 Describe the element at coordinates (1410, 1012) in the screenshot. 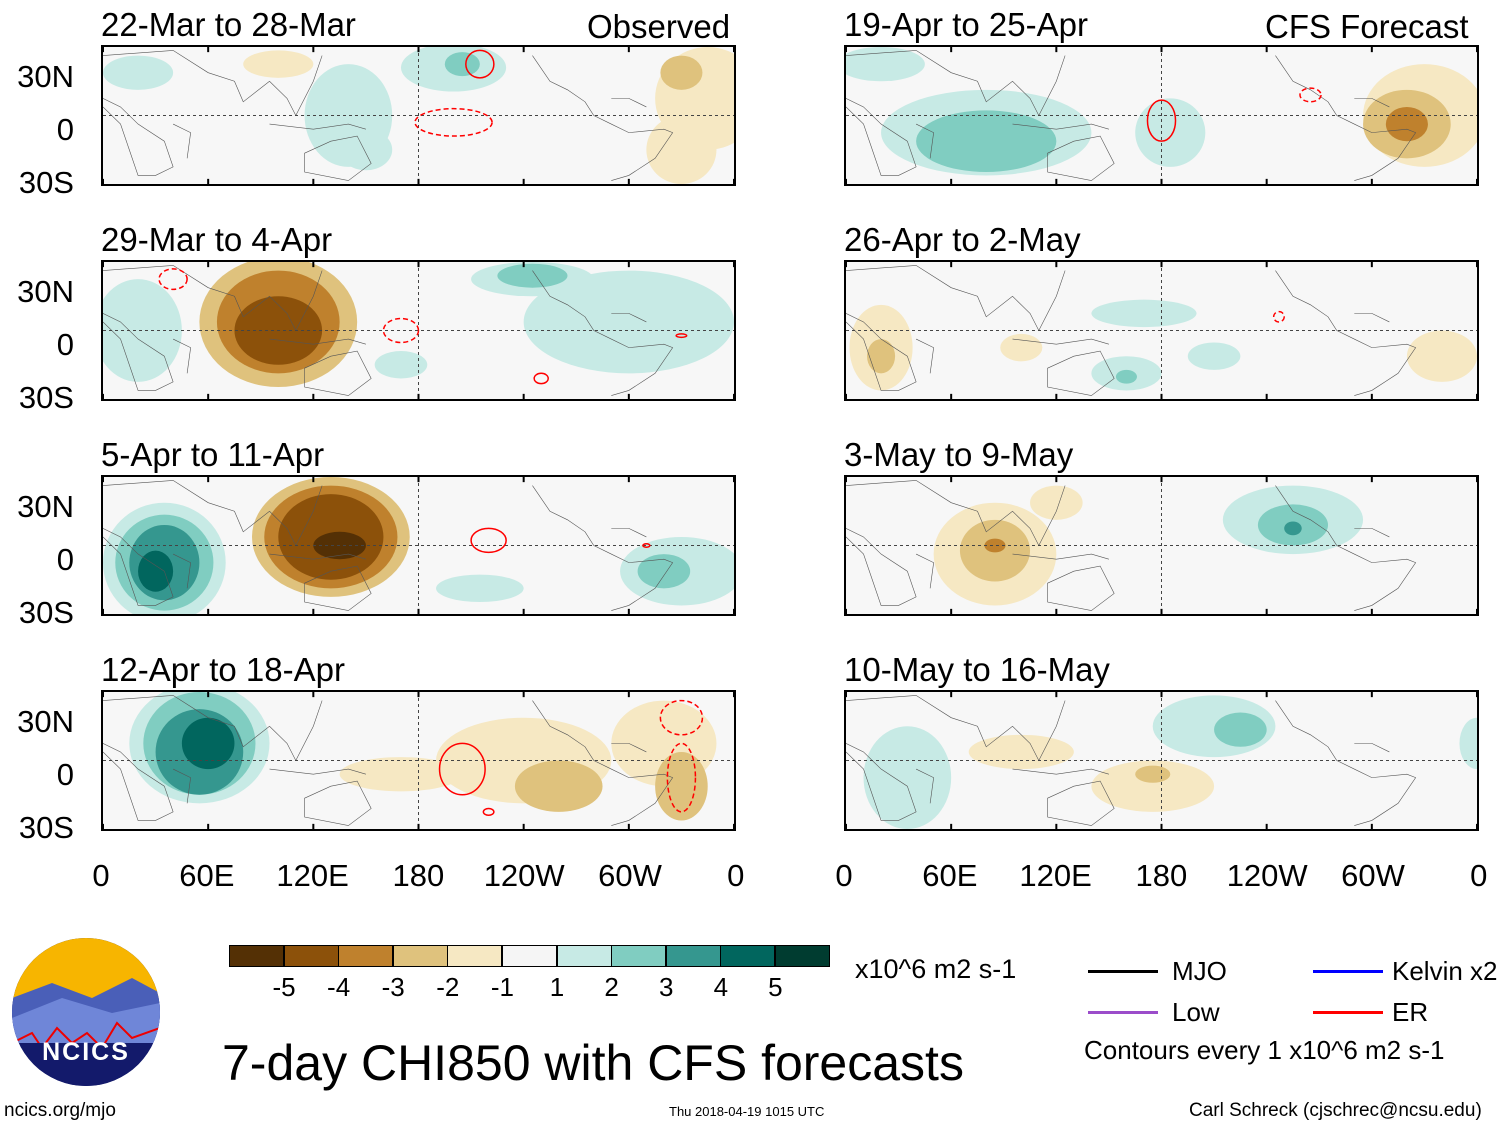

I see `legend-er: ER` at that location.